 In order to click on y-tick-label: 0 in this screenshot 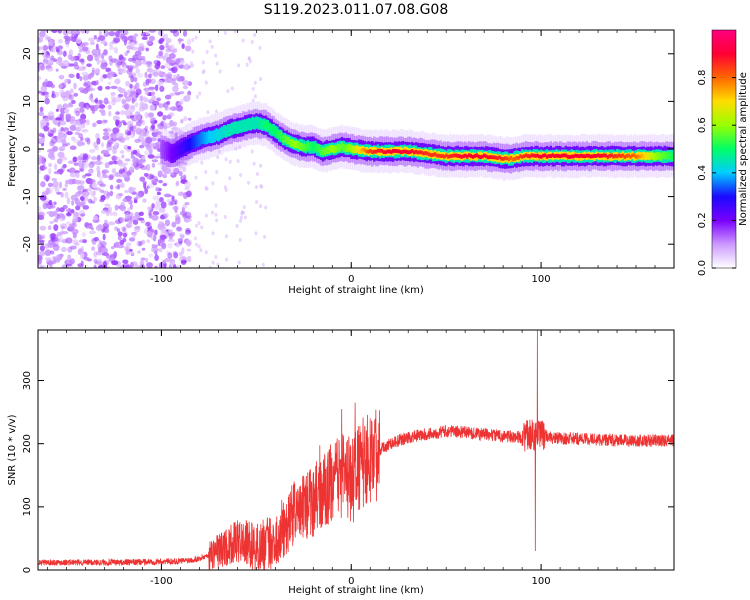, I will do `click(27, 149)`.